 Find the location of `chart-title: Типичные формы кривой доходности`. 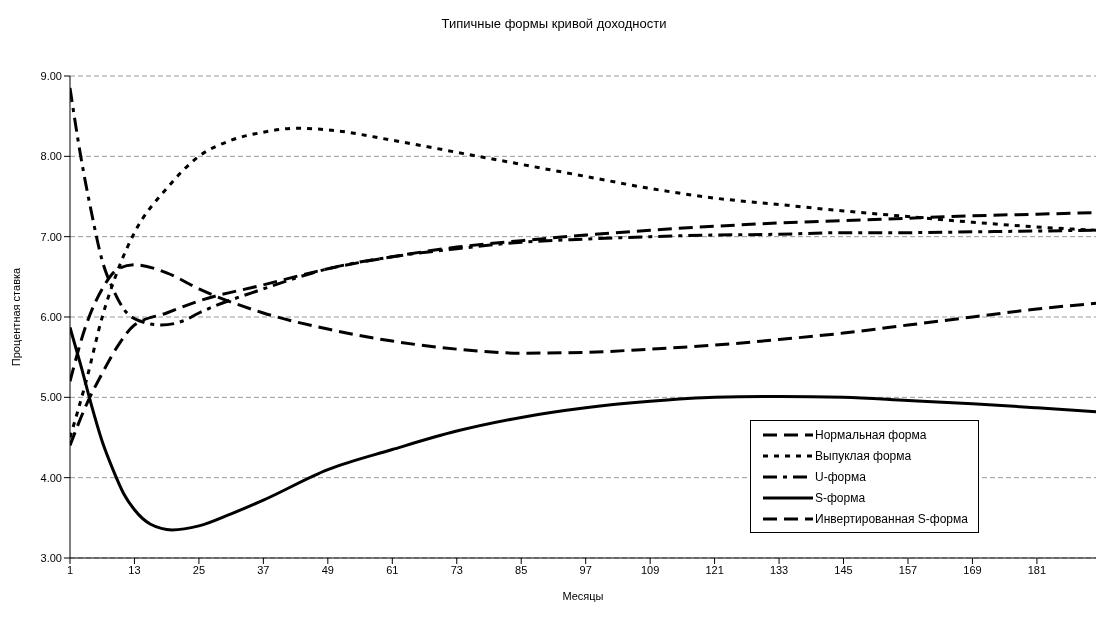

chart-title: Типичные формы кривой доходности is located at coordinates (554, 24).